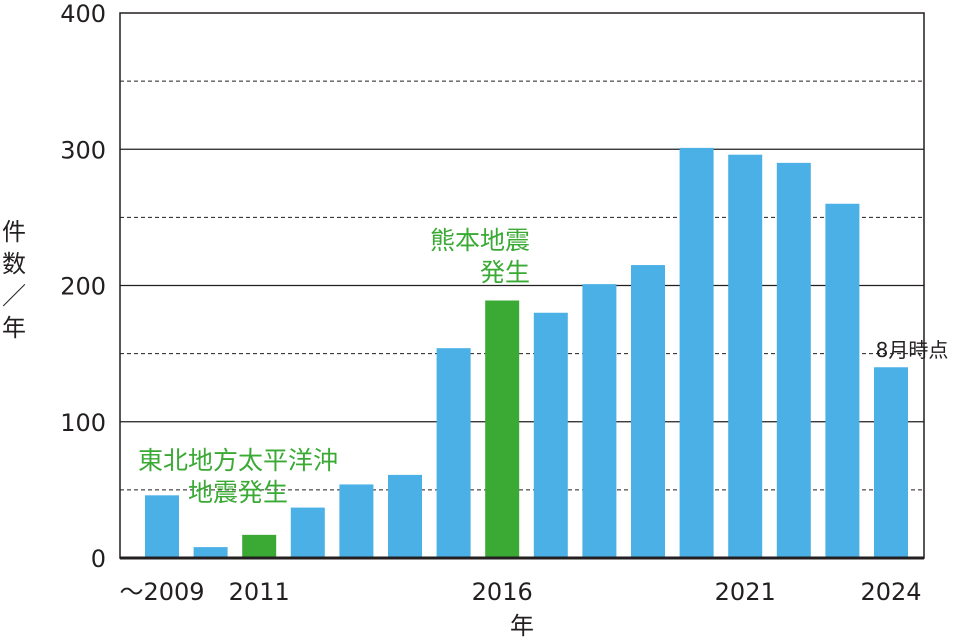  I want to click on bar-2016, so click(502, 429).